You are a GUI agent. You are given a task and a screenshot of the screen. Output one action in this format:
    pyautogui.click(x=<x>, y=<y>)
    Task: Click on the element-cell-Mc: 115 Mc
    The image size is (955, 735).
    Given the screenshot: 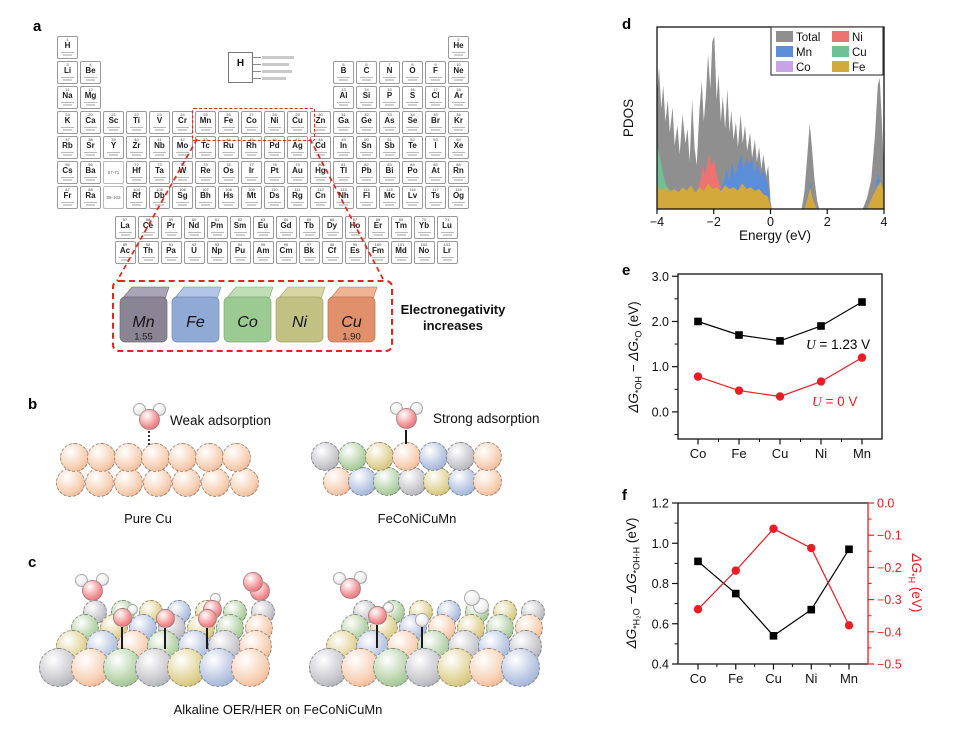 What is the action you would take?
    pyautogui.click(x=389, y=197)
    